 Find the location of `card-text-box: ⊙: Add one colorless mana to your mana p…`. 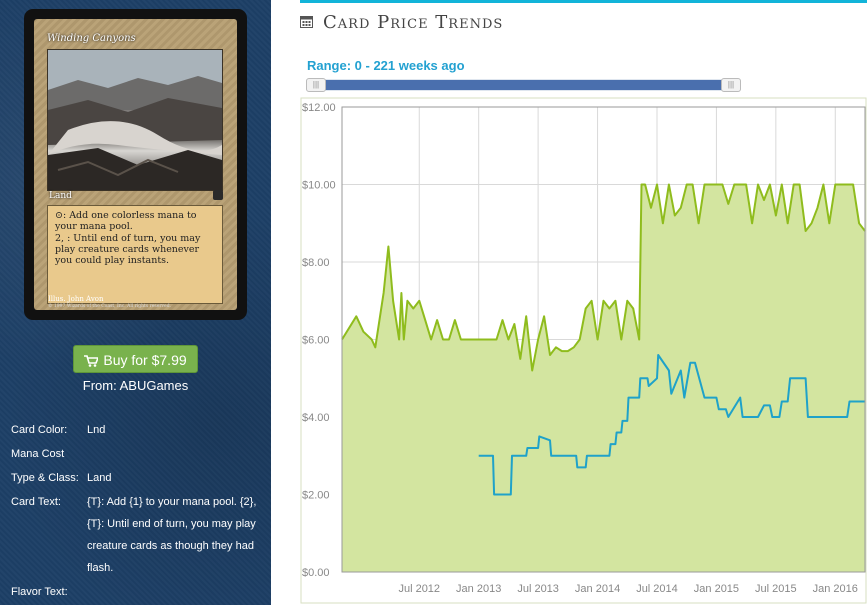

card-text-box: ⊙: Add one colorless mana to your mana p… is located at coordinates (135, 254).